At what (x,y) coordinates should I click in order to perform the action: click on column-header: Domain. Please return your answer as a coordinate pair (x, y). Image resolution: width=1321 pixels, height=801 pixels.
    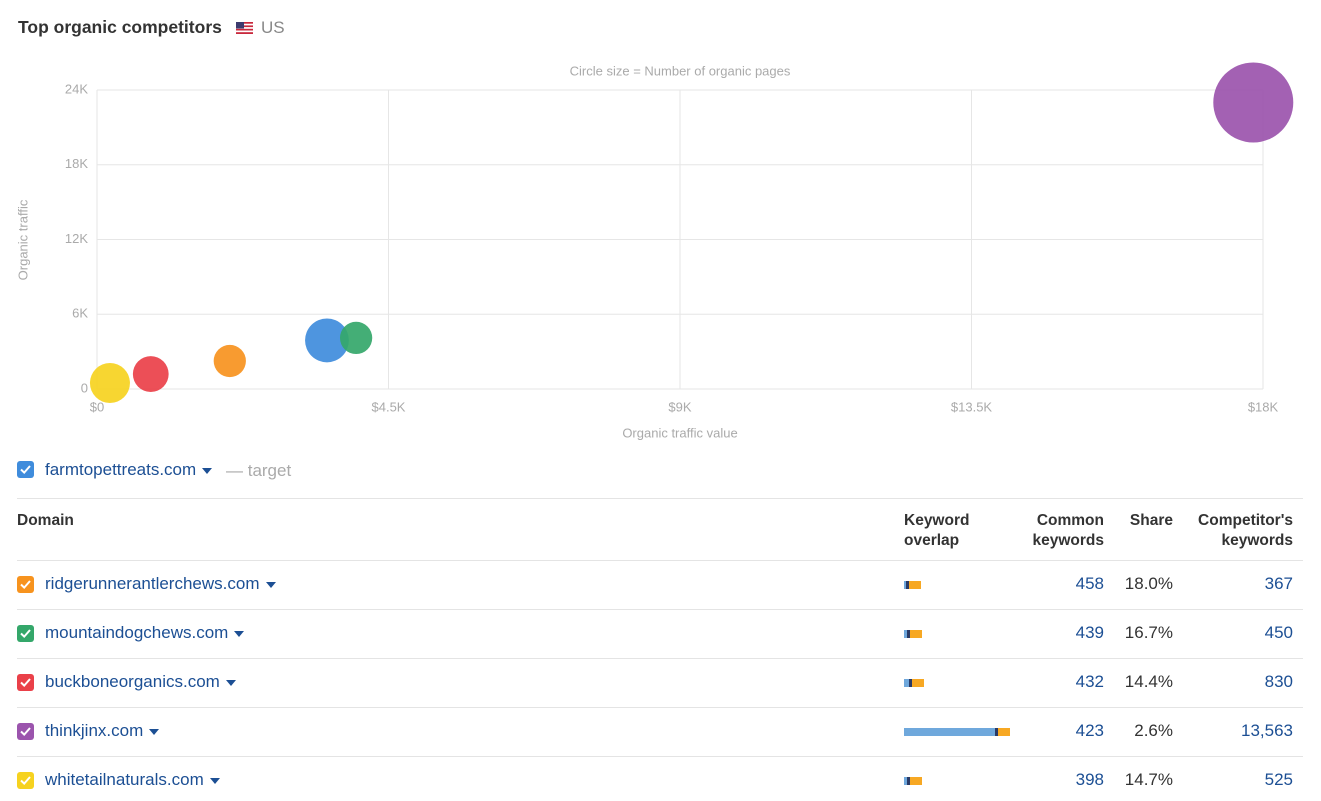
    Looking at the image, I should click on (45, 520).